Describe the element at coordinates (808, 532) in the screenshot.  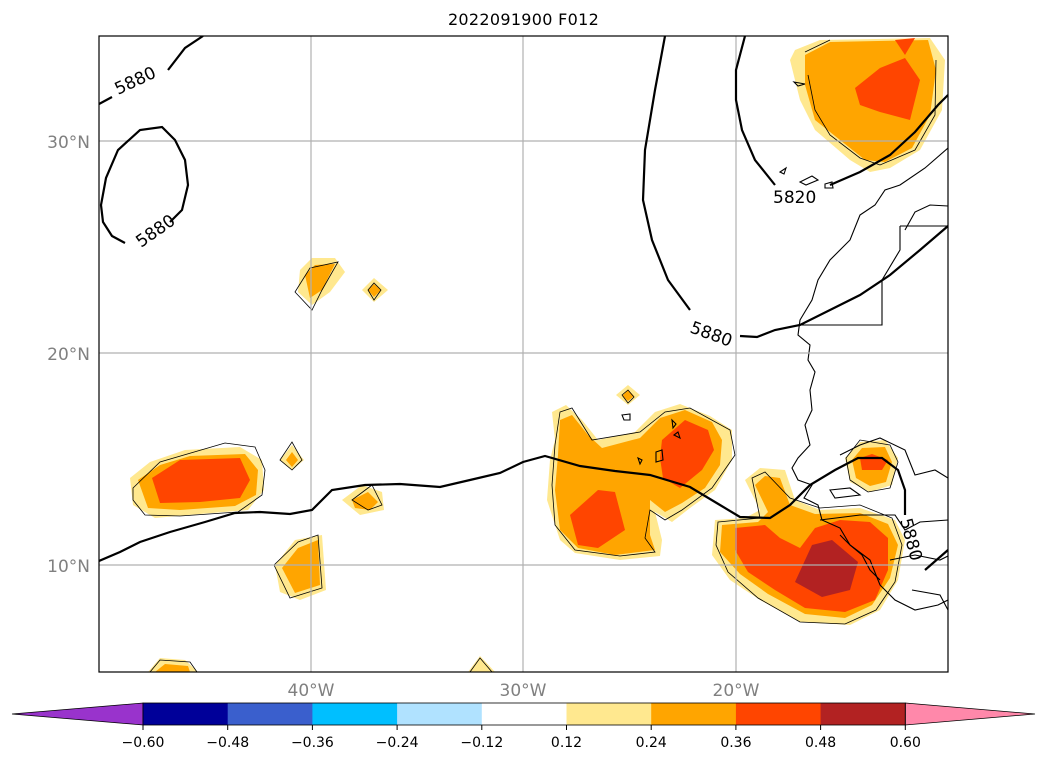
I see `anomaly-region-southeast` at that location.